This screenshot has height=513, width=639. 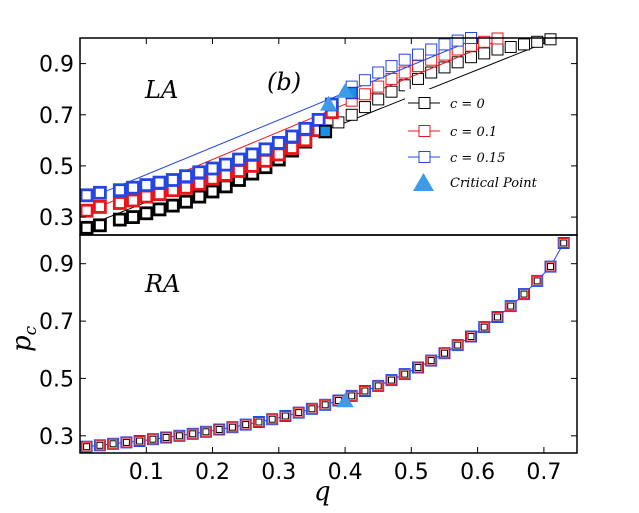 I want to click on x-tick-label: 0.6, so click(x=477, y=472).